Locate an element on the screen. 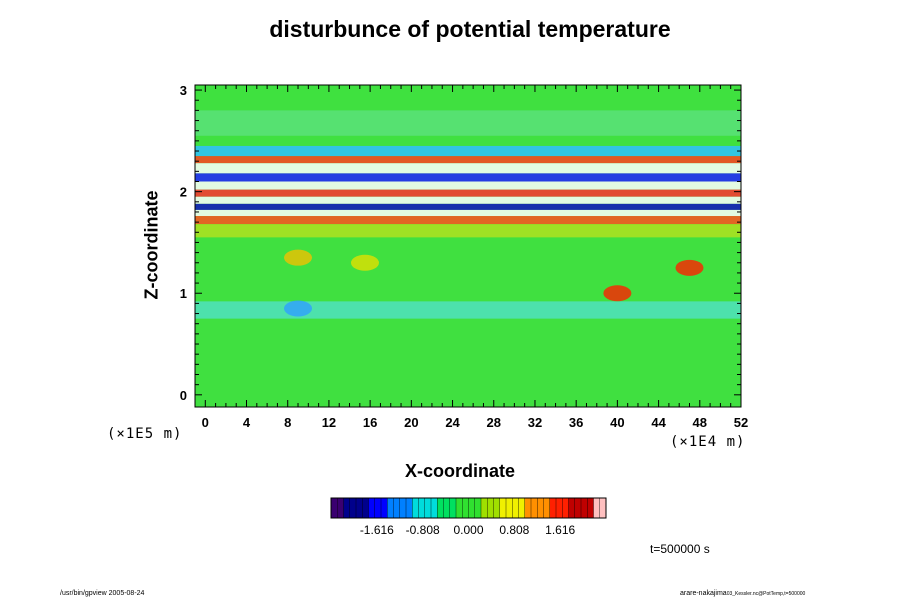  colorbar: -1.616 -0.808 0.000 0.808 1.616 is located at coordinates (468, 517).